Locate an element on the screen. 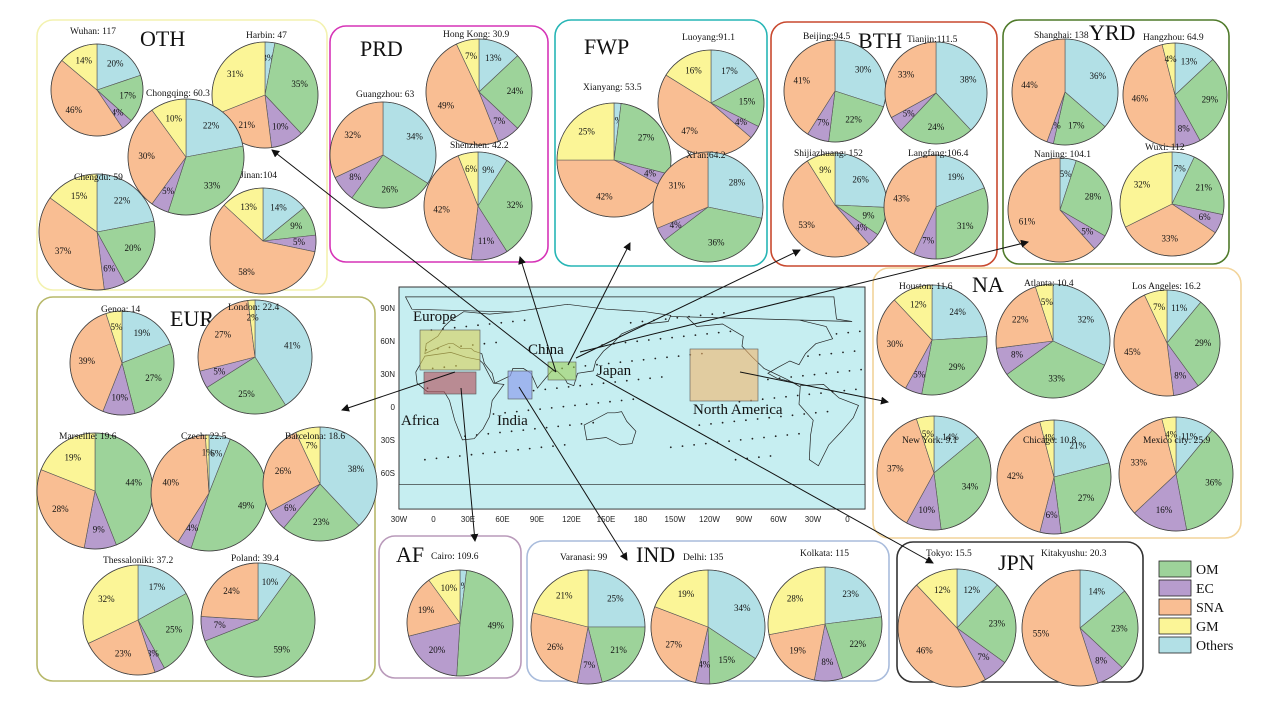 The height and width of the screenshot is (714, 1268). slice-label-gm: 1% is located at coordinates (208, 453).